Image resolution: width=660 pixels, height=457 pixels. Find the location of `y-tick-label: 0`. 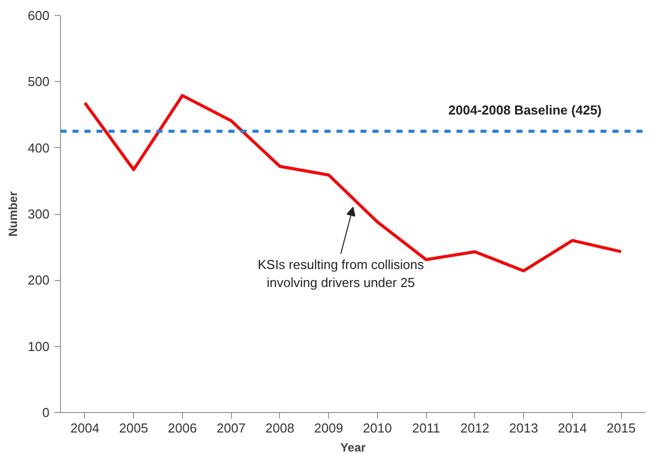

y-tick-label: 0 is located at coordinates (46, 412).